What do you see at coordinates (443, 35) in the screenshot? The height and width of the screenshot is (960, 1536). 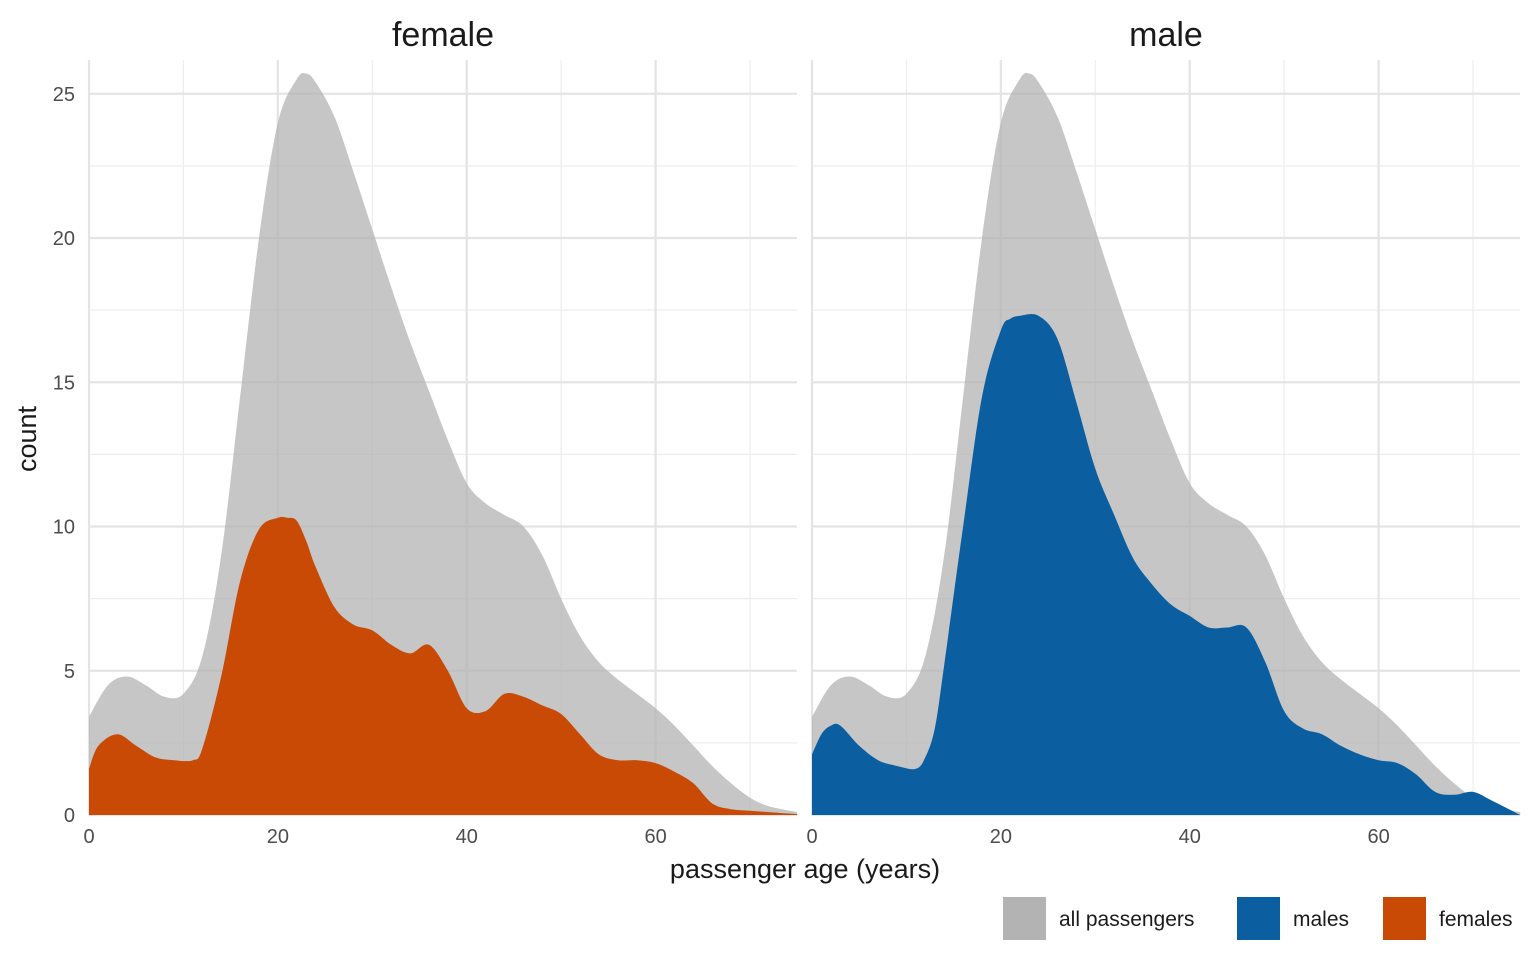 I see `facet-title-female: female` at bounding box center [443, 35].